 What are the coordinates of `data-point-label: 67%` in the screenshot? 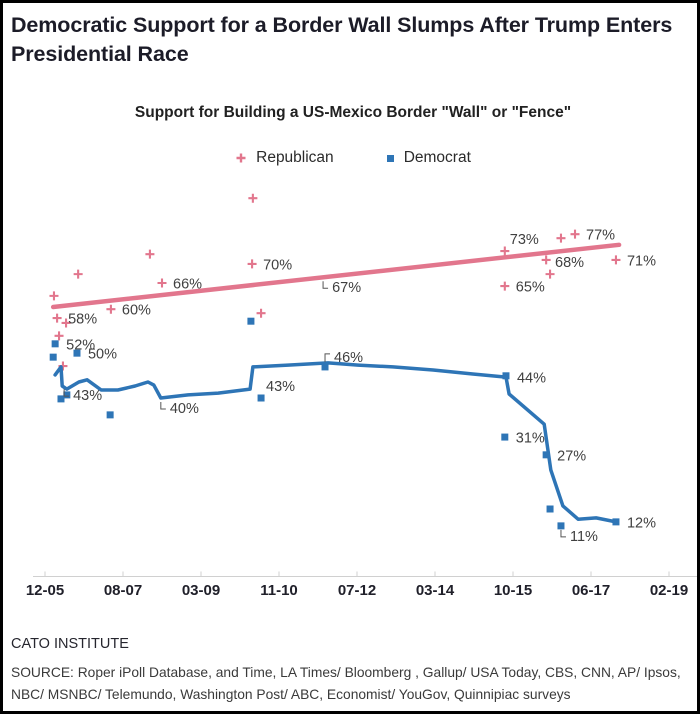 It's located at (346, 288).